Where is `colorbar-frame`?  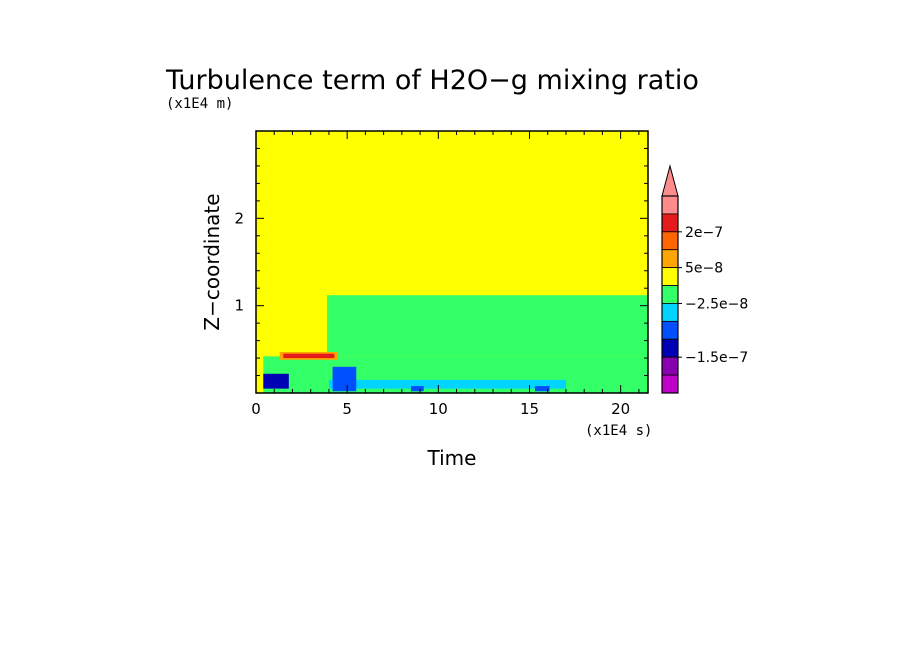 colorbar-frame is located at coordinates (670, 294).